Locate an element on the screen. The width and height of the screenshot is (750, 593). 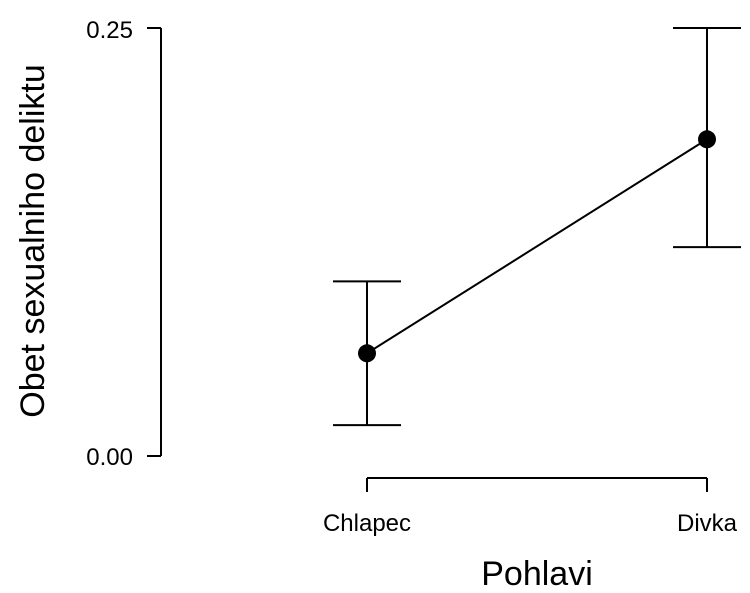
x-axis: Chlapec Divka is located at coordinates (530, 507).